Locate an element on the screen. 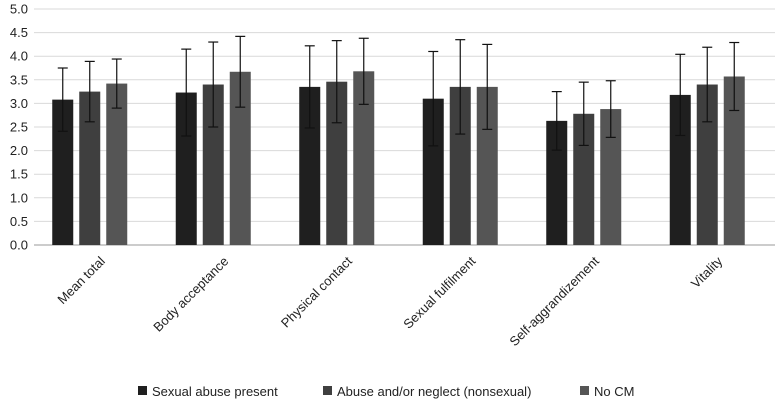 The height and width of the screenshot is (408, 777). y-tick-label: 4.0 is located at coordinates (19, 56).